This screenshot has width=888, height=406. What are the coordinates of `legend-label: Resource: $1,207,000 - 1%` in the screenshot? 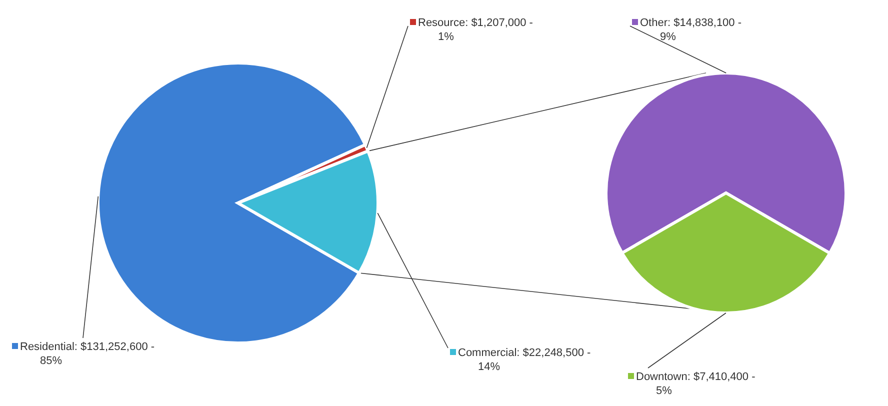 It's located at (476, 30).